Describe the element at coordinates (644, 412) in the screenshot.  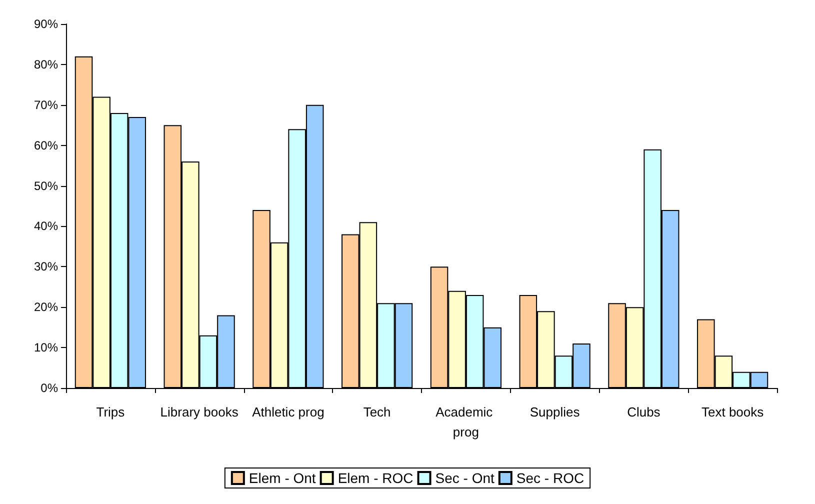
I see `x-tick-label: Clubs` at that location.